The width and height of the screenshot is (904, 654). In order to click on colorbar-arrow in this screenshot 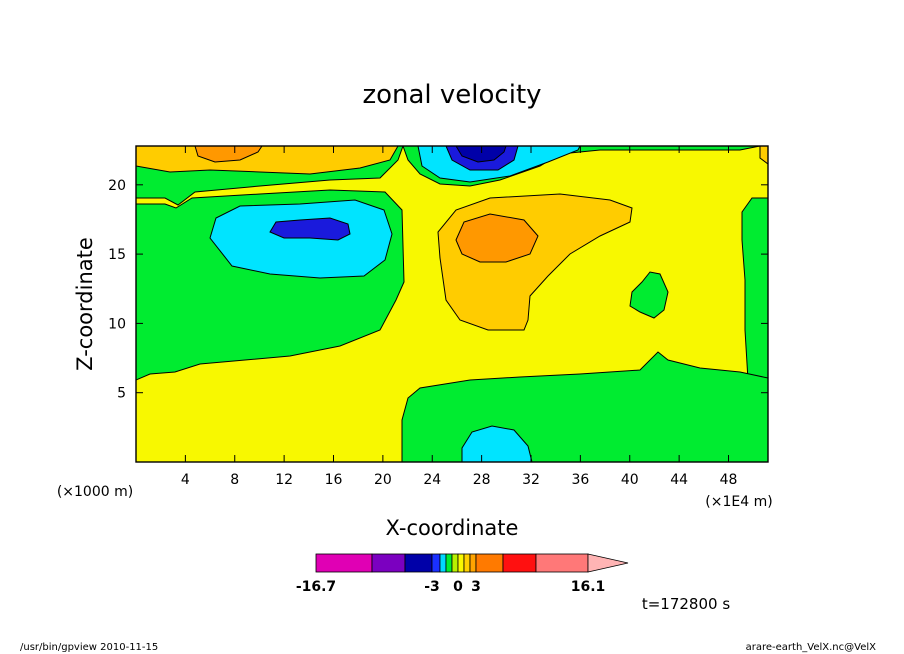, I will do `click(608, 563)`.